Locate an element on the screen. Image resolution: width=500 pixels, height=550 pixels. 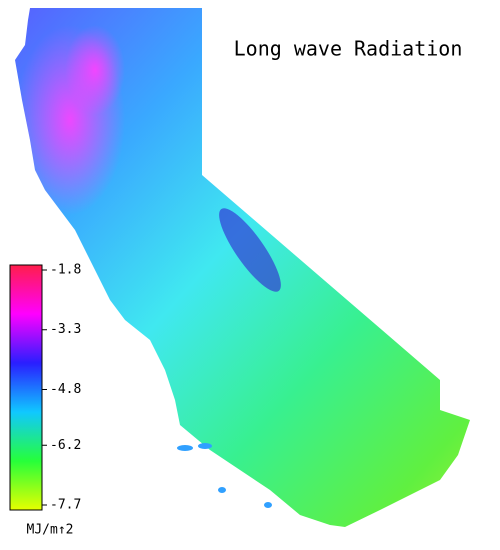
colorbar-unit: MJ/m↑2 is located at coordinates (50, 530).